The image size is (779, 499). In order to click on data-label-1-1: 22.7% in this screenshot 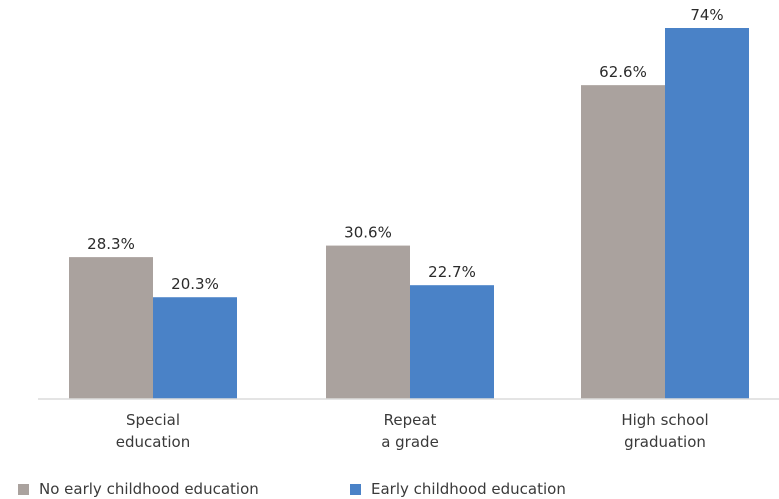, I will do `click(452, 272)`.